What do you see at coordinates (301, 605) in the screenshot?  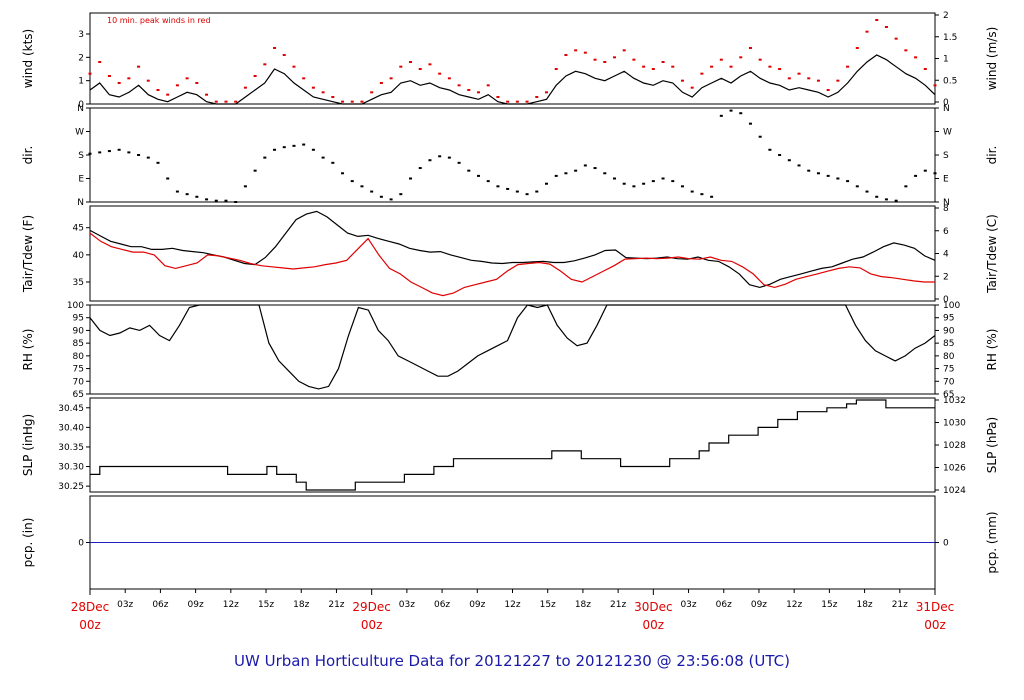 I see `x-tick-label: 18z` at bounding box center [301, 605].